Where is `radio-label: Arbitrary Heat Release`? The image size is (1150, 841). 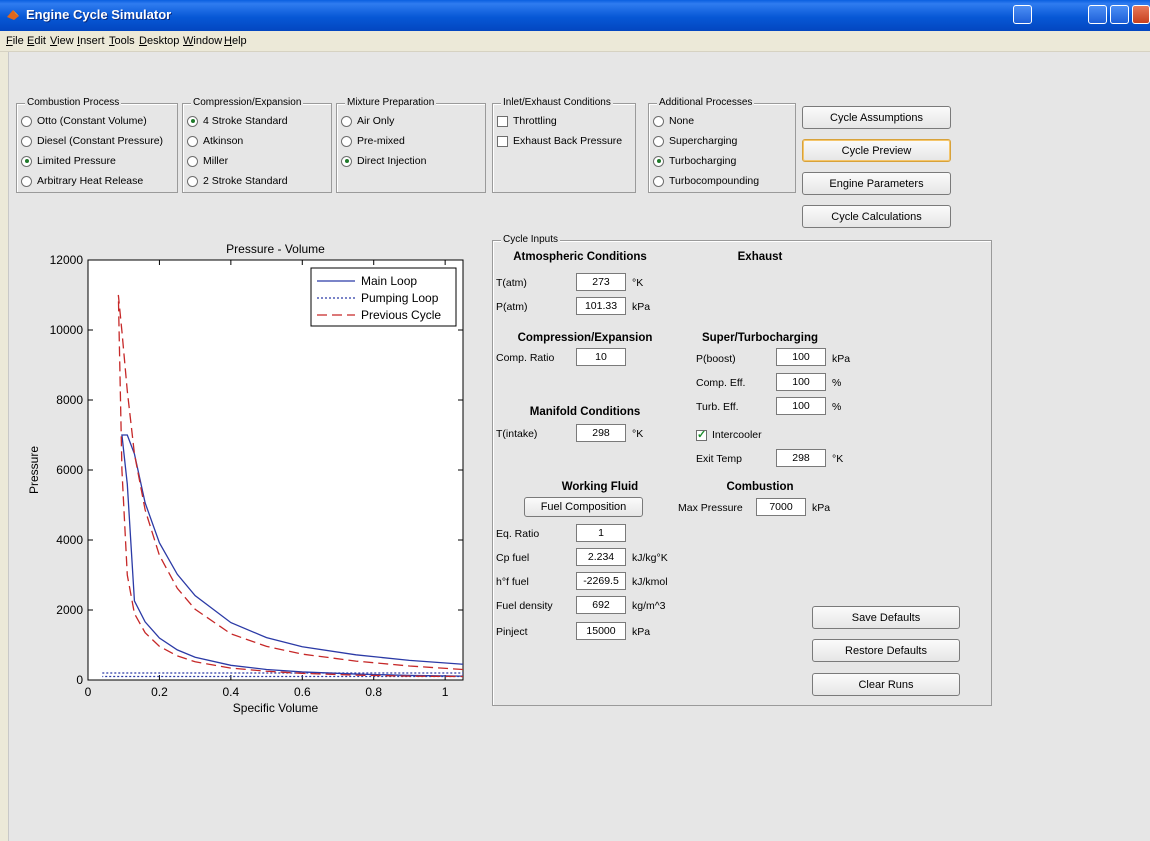
radio-label: Arbitrary Heat Release is located at coordinates (90, 181).